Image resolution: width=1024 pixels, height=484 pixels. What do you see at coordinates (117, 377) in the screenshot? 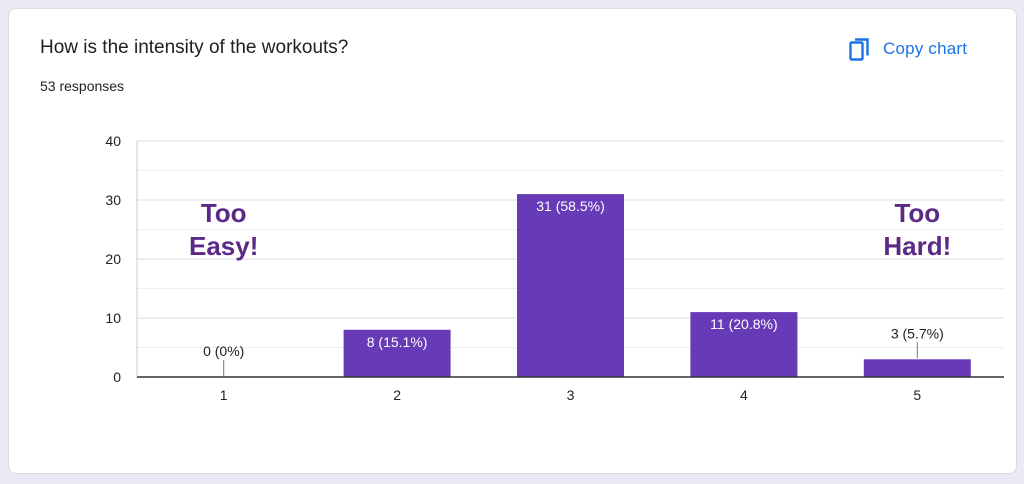
I see `y-tick-label: 0` at bounding box center [117, 377].